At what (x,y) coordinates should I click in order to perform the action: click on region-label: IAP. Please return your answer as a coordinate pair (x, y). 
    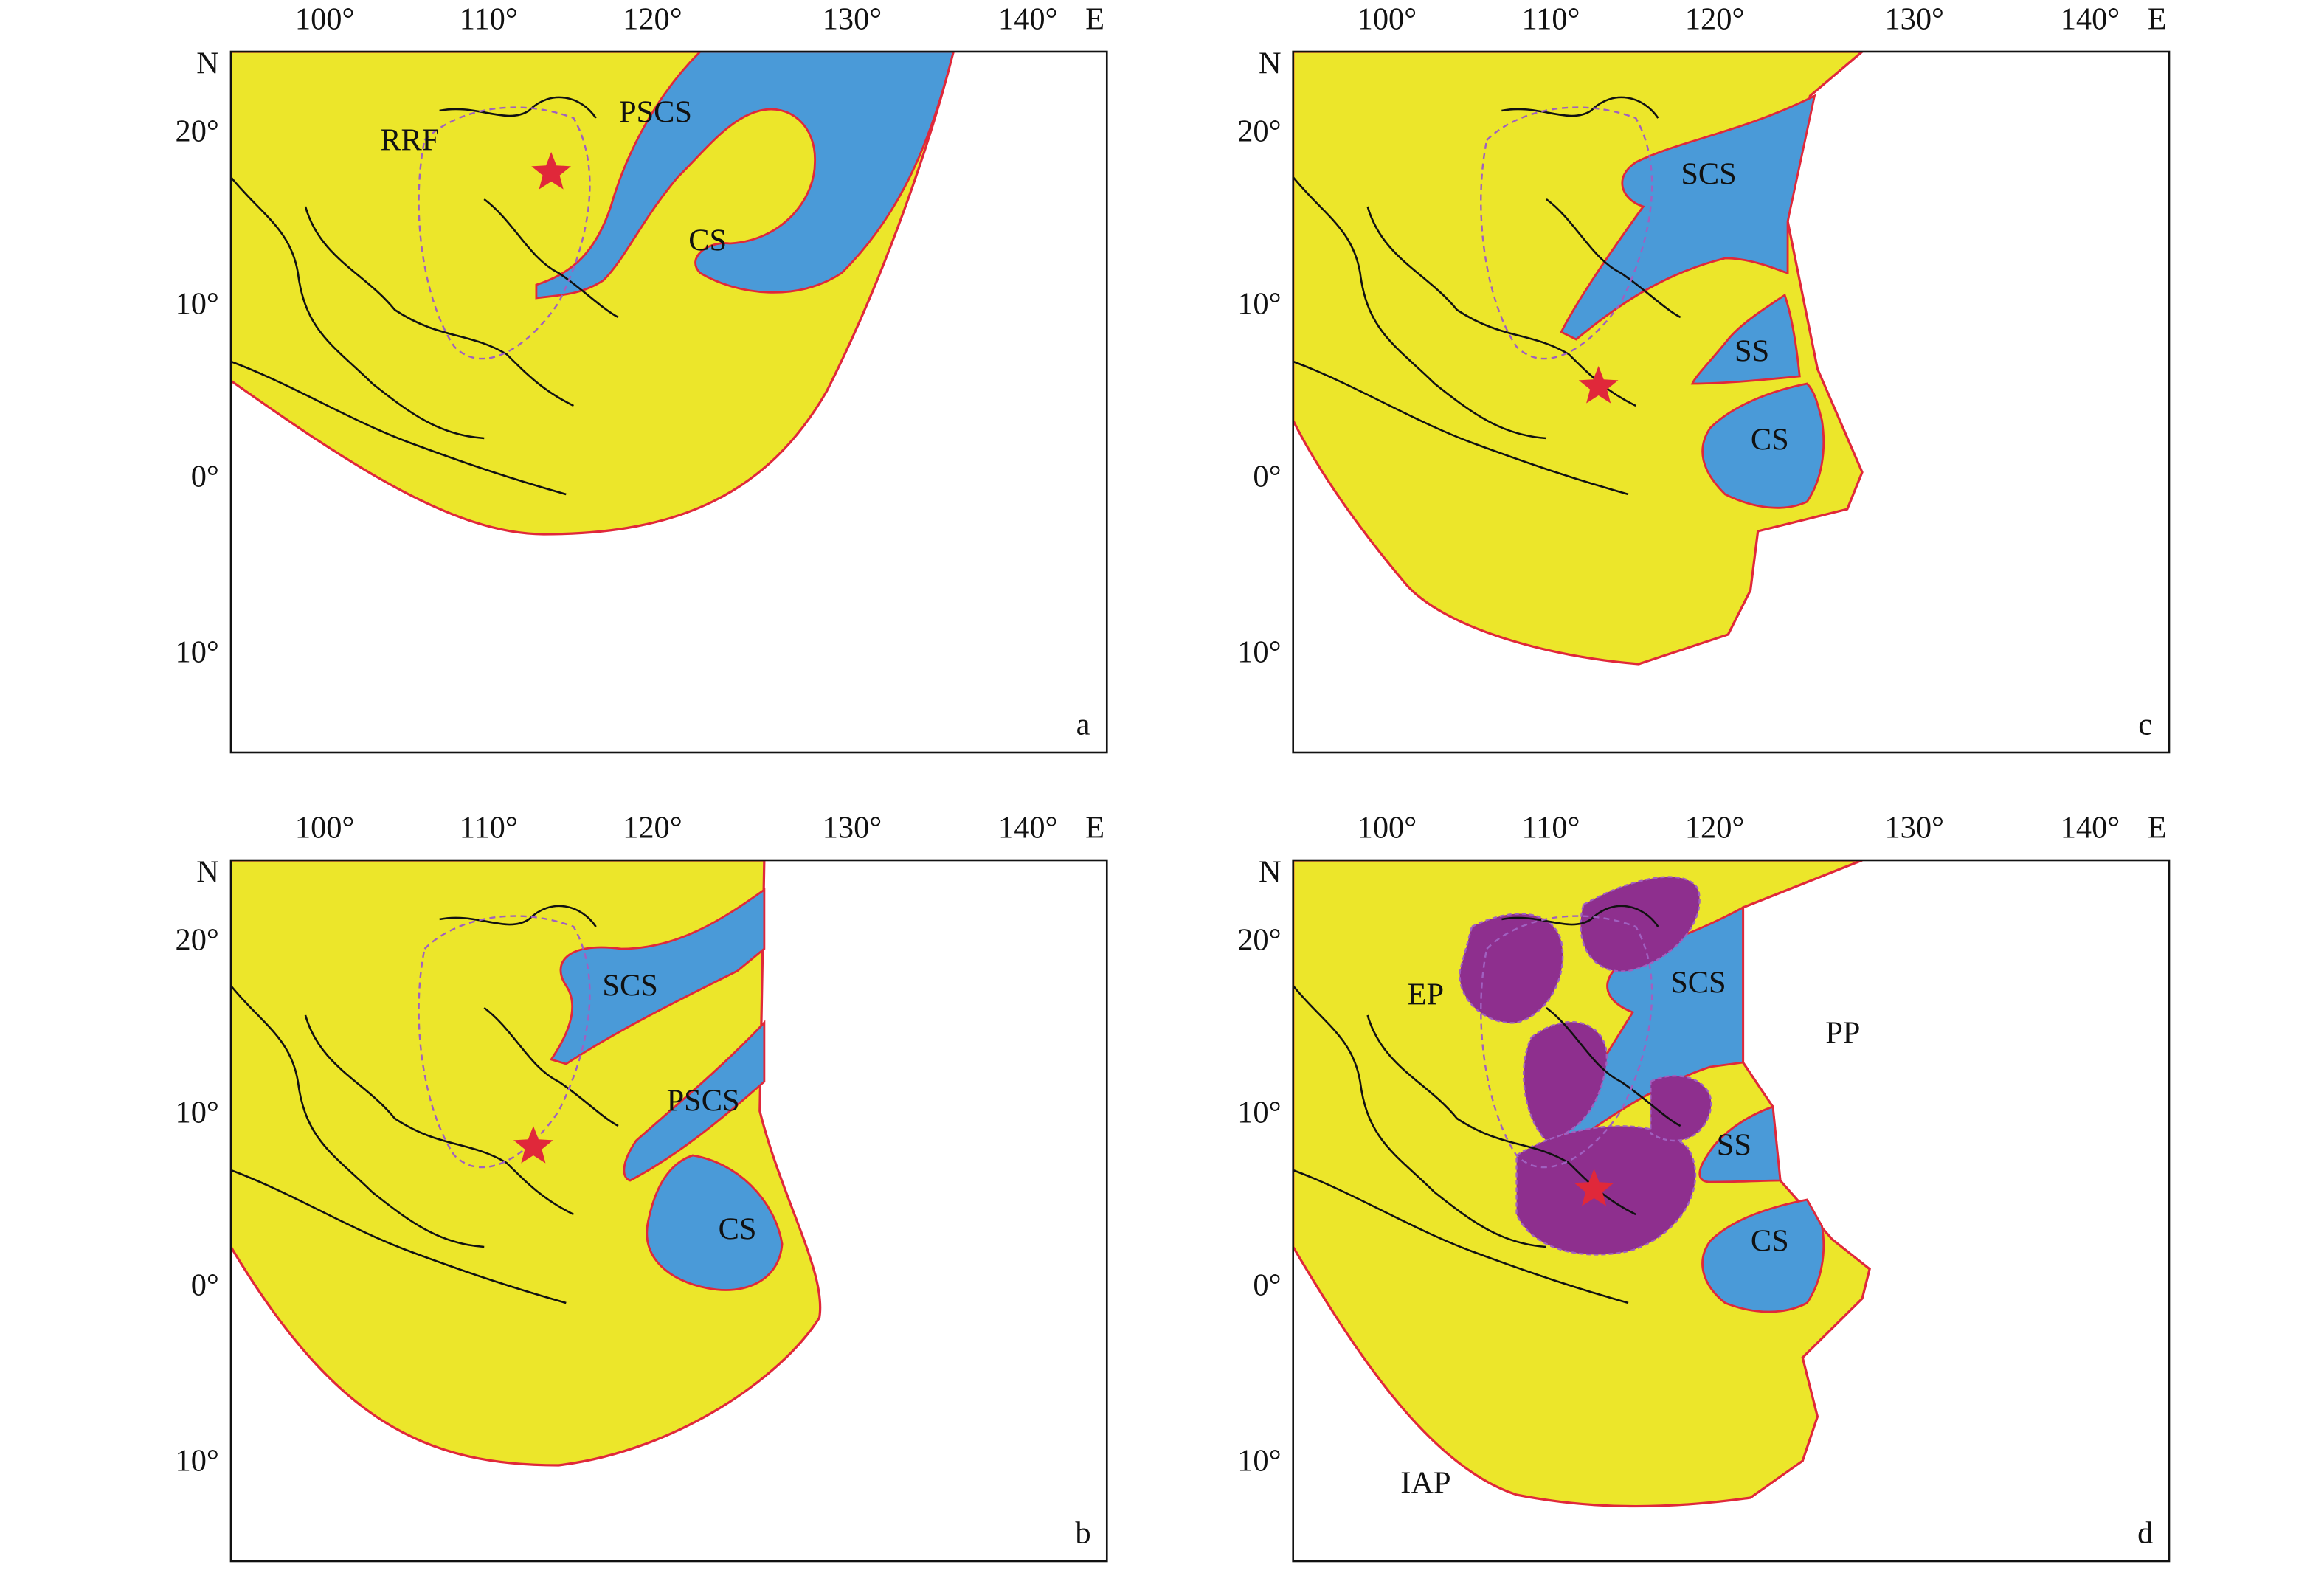
    Looking at the image, I should click on (1425, 1483).